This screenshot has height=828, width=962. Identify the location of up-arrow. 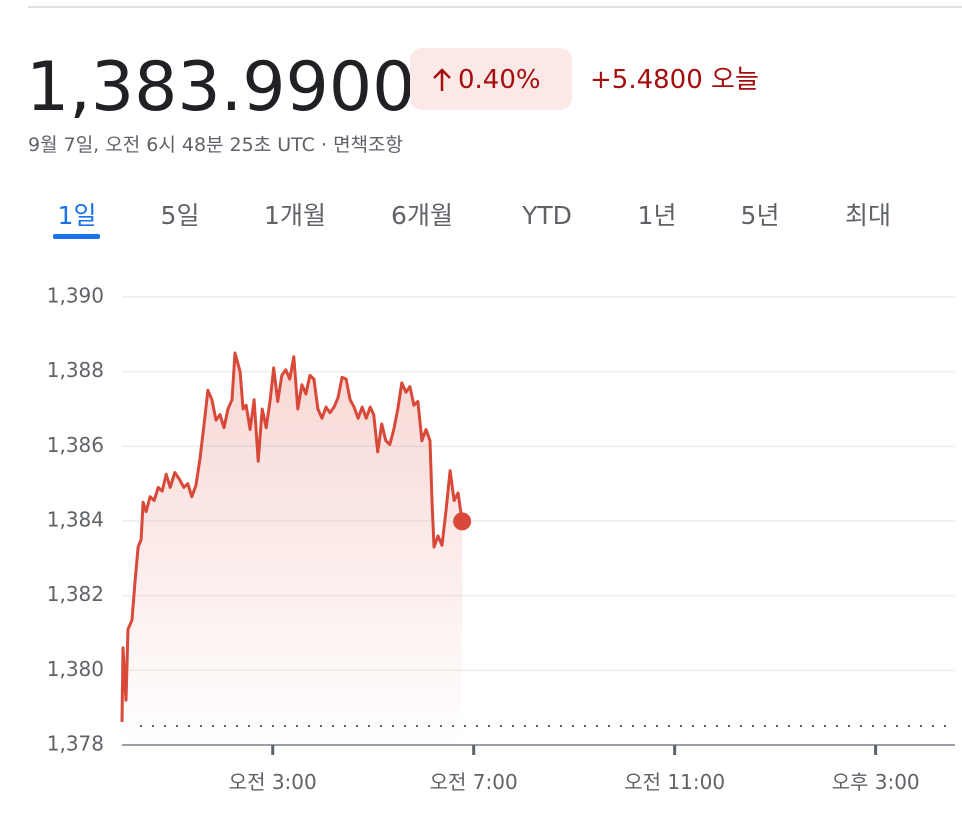
(442, 79).